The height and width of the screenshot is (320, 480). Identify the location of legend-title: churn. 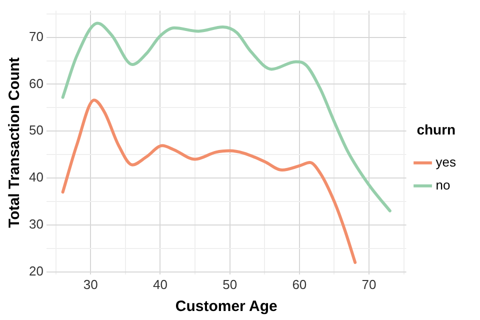
(436, 129).